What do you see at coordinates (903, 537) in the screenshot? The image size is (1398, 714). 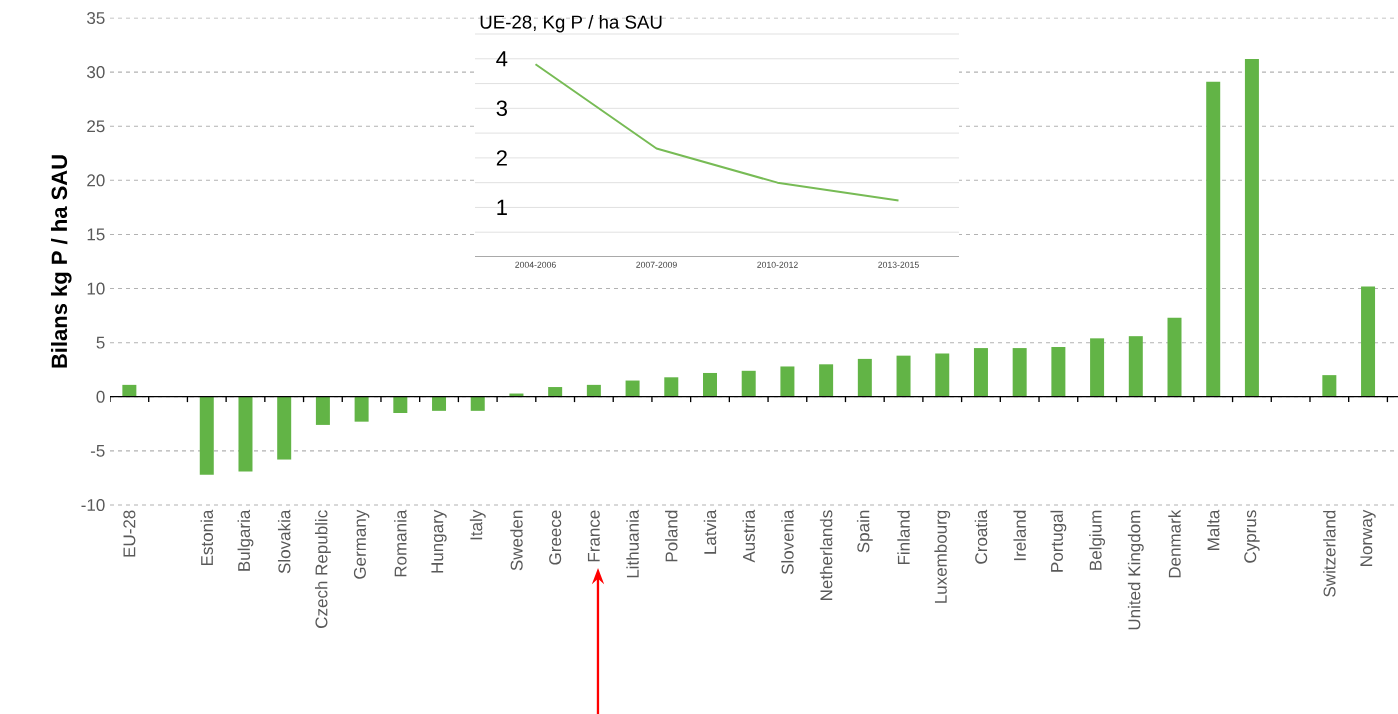 I see `x-tick-label: Finland` at bounding box center [903, 537].